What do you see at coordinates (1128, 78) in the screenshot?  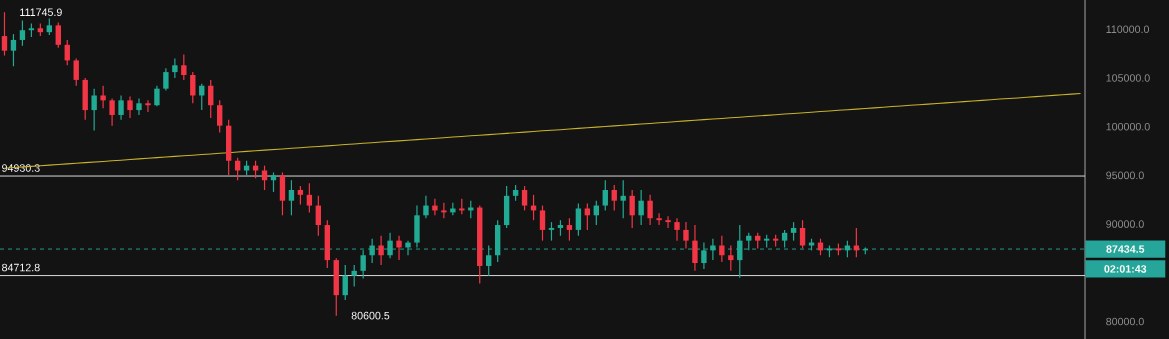 I see `y-tick-label: 105000.0` at bounding box center [1128, 78].